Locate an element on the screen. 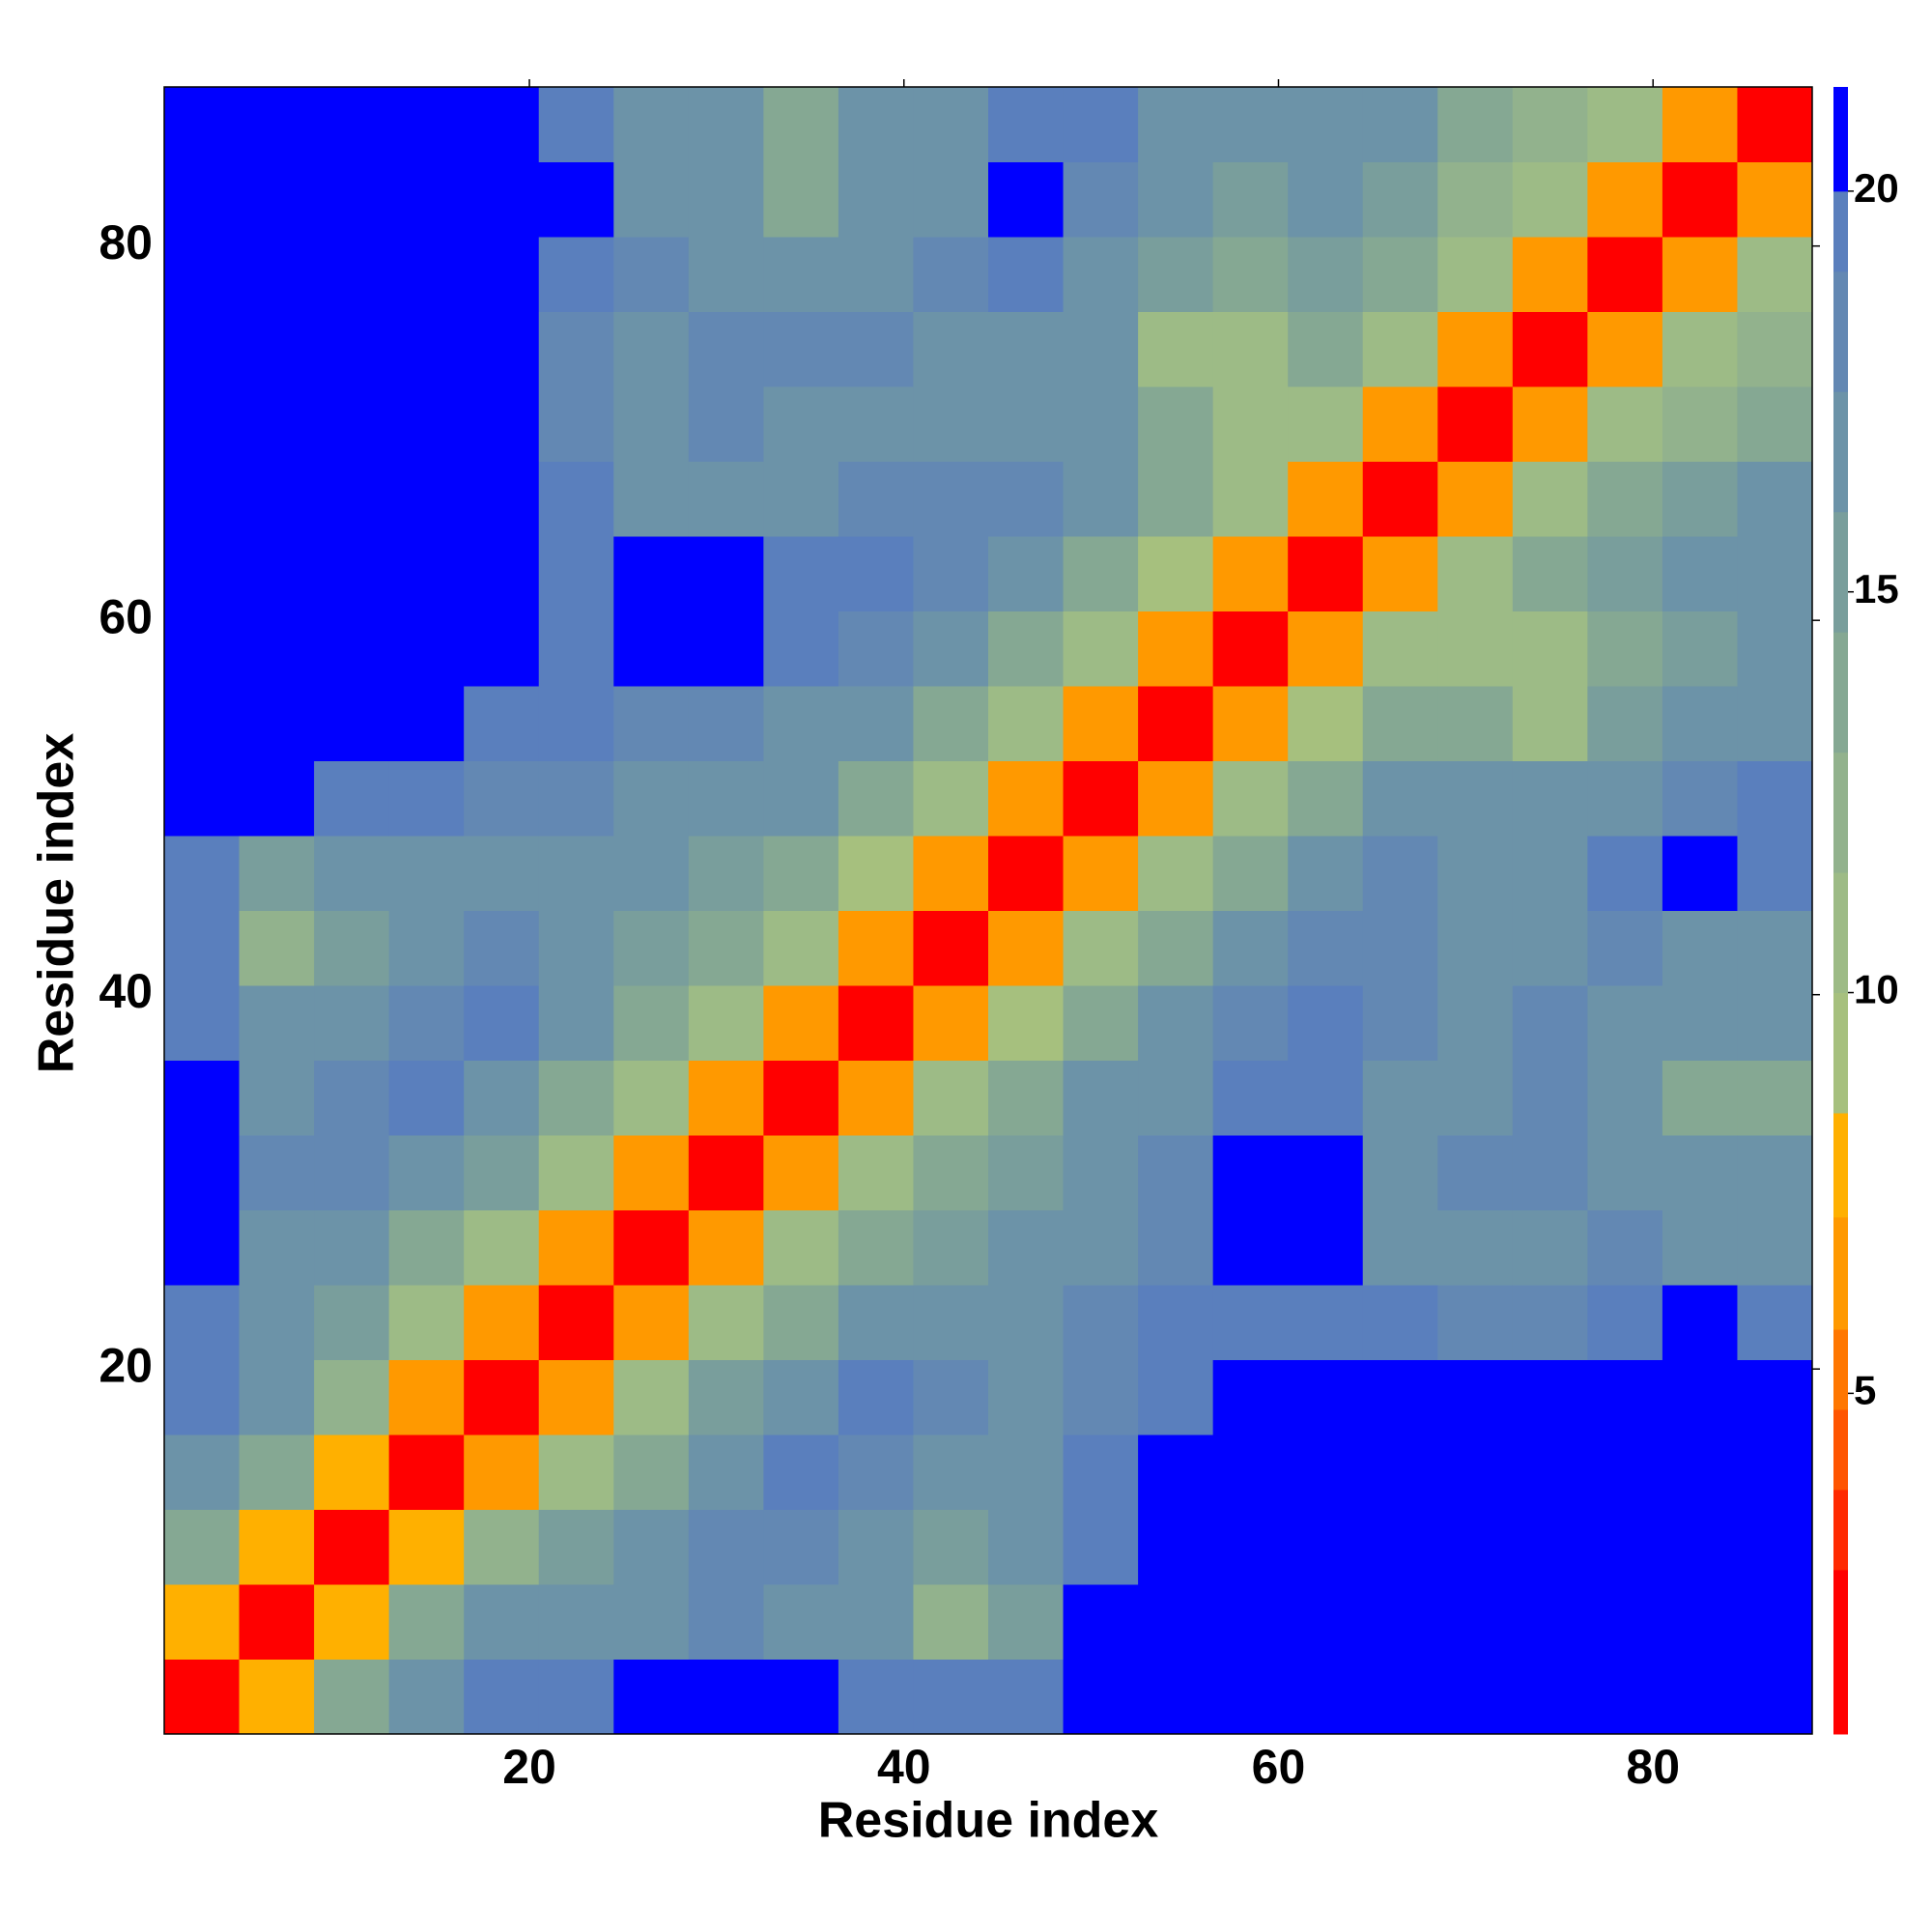  colorbar-tick-label: 5 is located at coordinates (1865, 1389).